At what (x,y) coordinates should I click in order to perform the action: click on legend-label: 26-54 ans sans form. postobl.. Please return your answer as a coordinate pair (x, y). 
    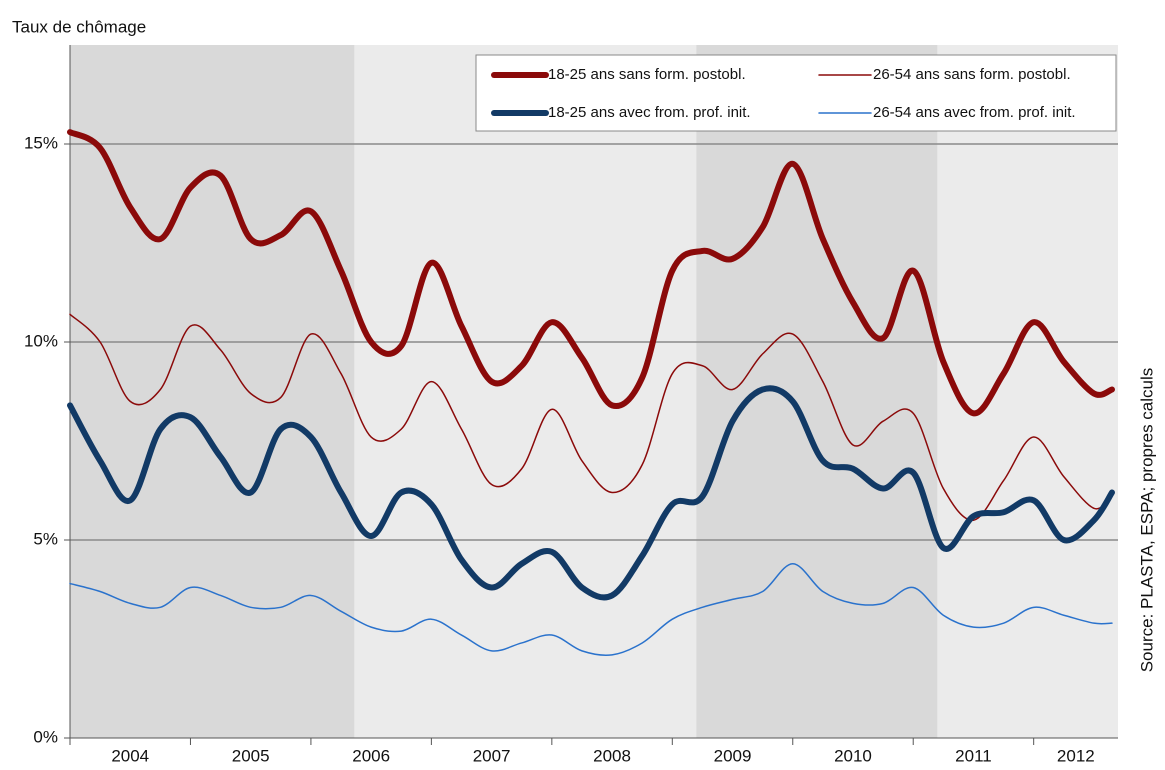
    Looking at the image, I should click on (972, 74).